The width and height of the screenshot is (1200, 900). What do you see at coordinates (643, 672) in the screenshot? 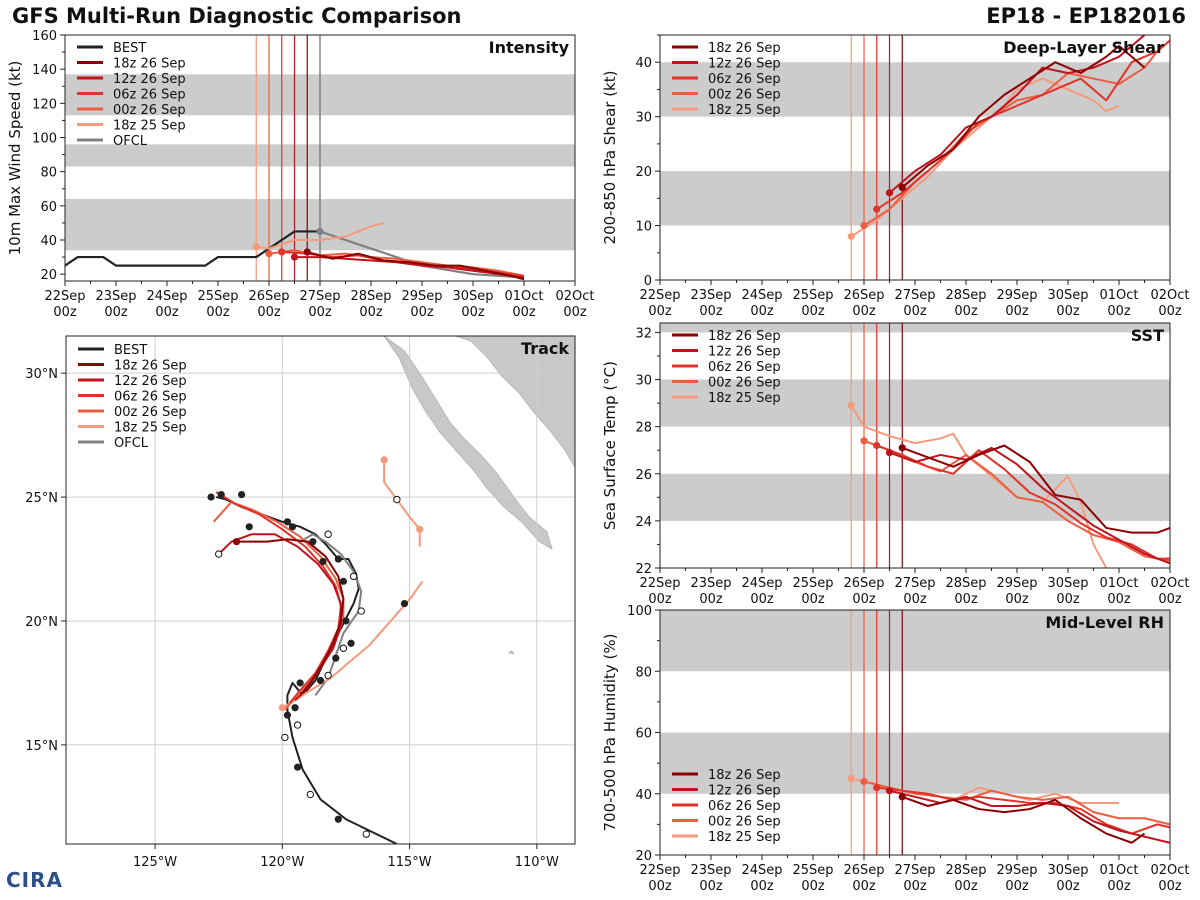
I see `rh-ytick-label: 80` at bounding box center [643, 672].